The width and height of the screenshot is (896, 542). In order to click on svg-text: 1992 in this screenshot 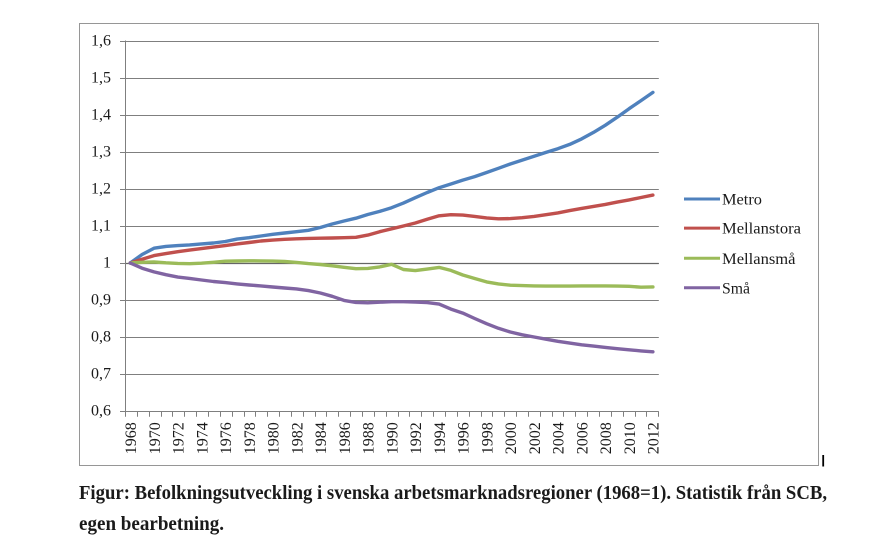, I will do `click(416, 438)`.